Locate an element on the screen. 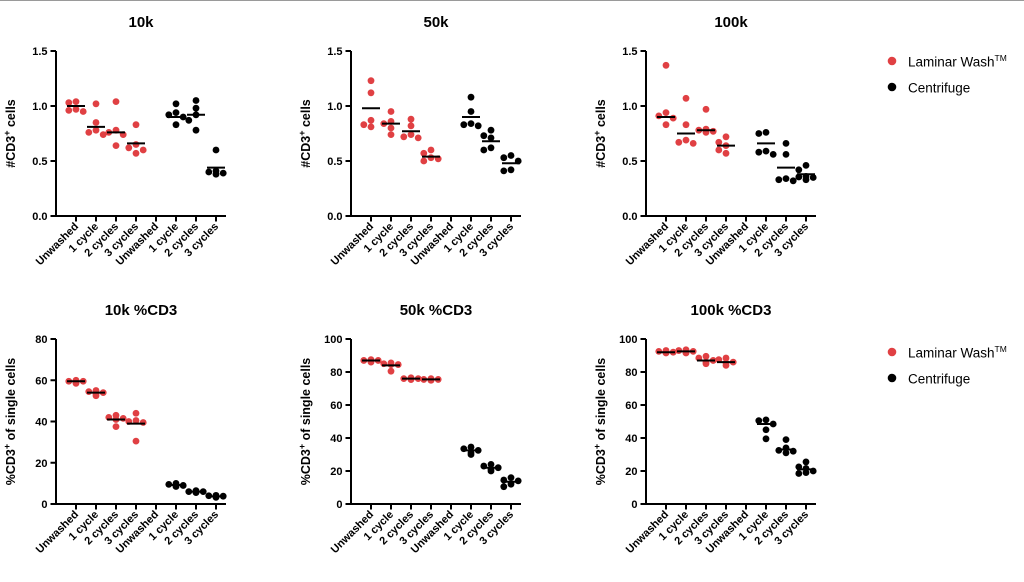 Image resolution: width=1024 pixels, height=582 pixels. legend-label-laminar-wash: Laminar WashTM is located at coordinates (957, 352).